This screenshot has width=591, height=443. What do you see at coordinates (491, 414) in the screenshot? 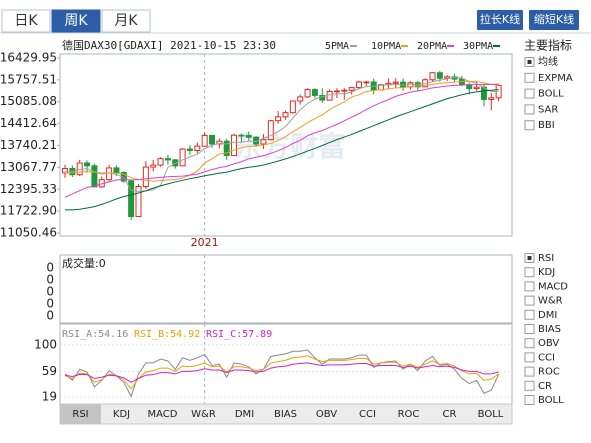
I see `bottom-tab-label: BOLL` at bounding box center [491, 414].